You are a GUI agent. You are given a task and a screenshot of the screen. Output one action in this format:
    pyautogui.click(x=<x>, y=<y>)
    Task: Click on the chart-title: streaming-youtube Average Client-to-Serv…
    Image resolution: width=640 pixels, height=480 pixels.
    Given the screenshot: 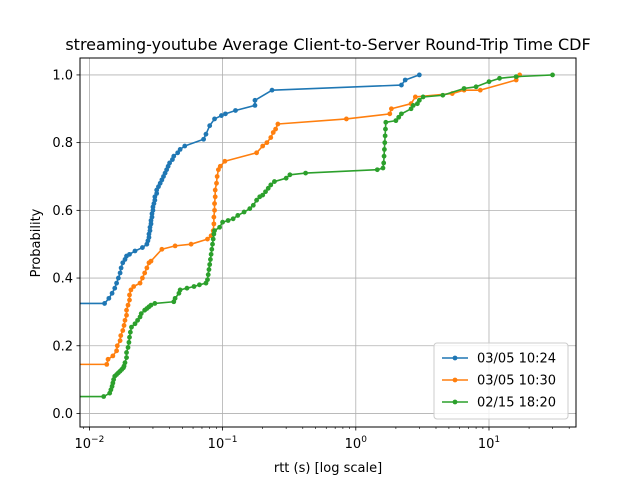 What is the action you would take?
    pyautogui.click(x=327, y=44)
    